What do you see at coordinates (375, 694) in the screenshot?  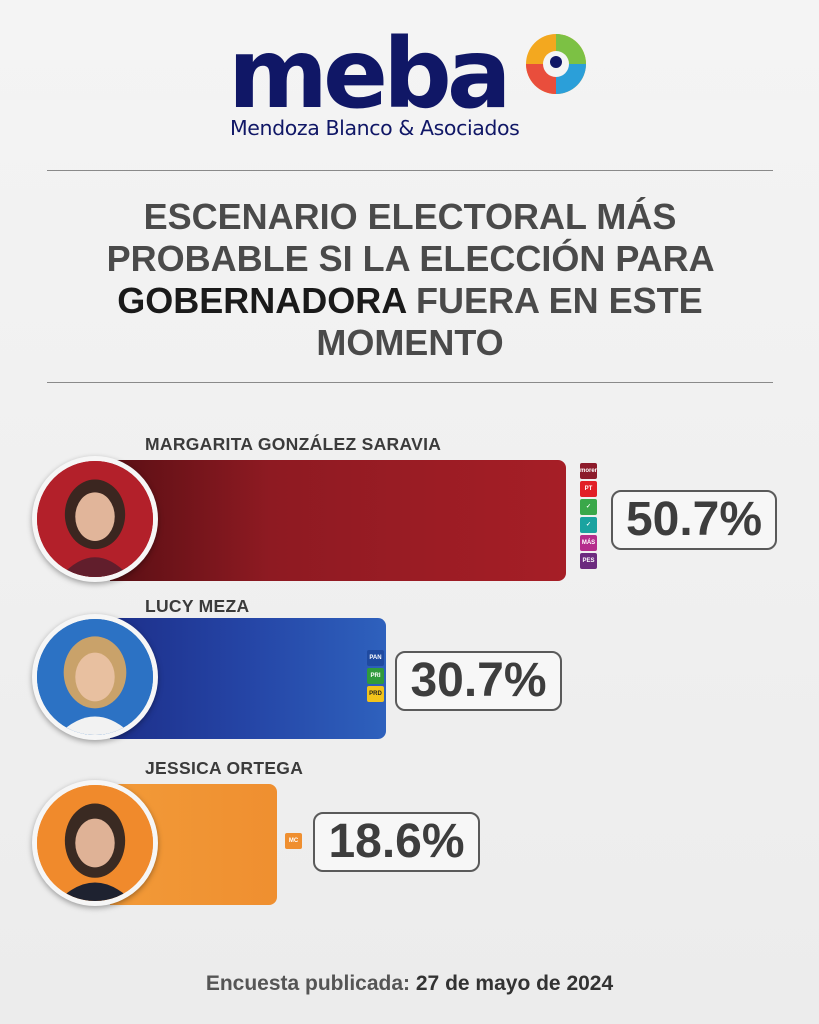 I see `party-logo-prd-icon: PRD` at bounding box center [375, 694].